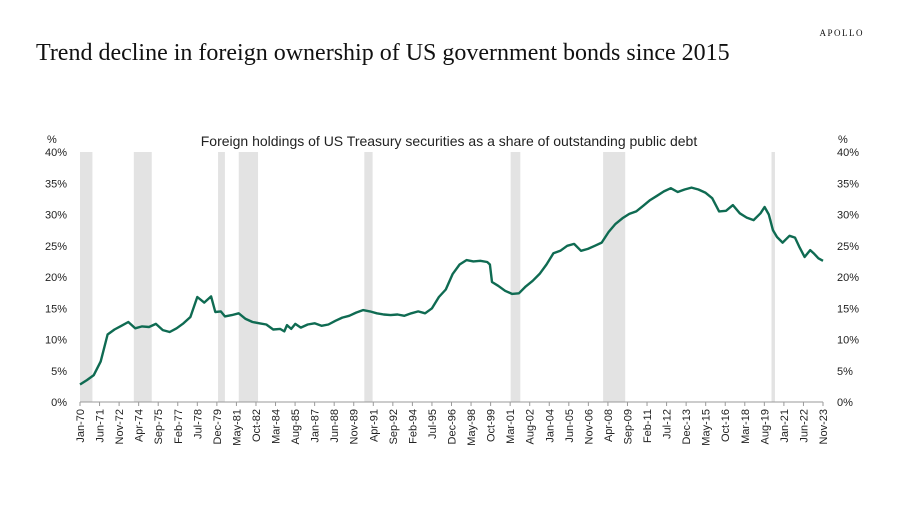  What do you see at coordinates (56, 216) in the screenshot?
I see `y-tick-label-left: 30%` at bounding box center [56, 216].